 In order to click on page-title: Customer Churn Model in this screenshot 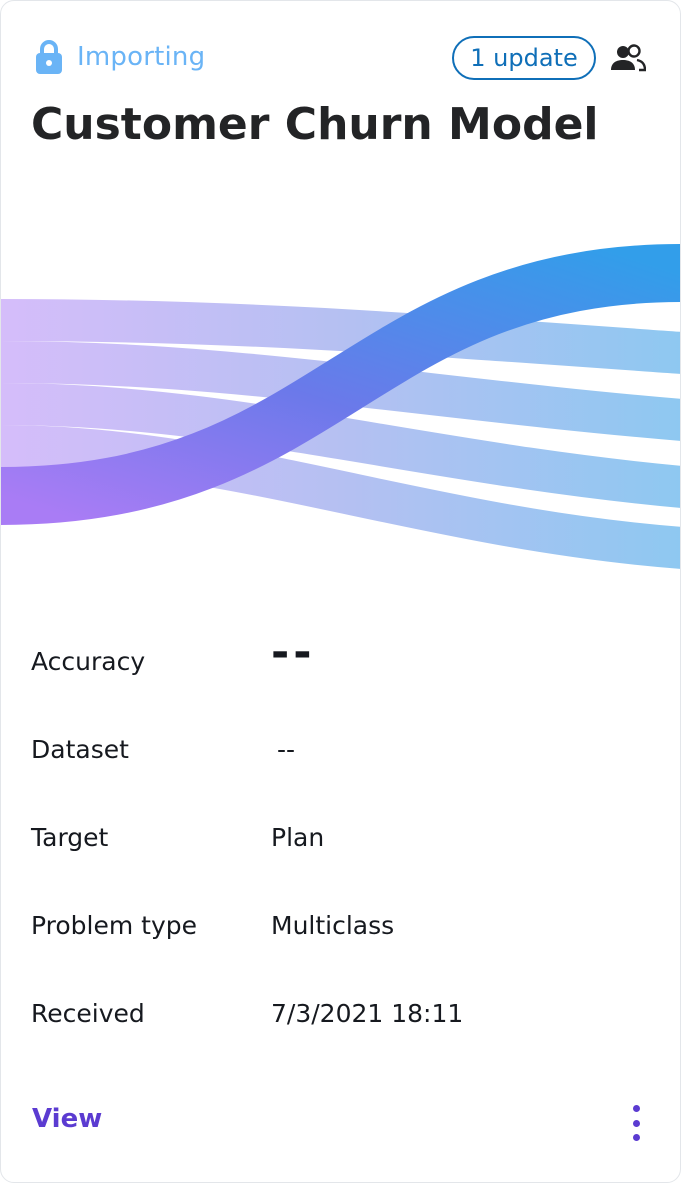, I will do `click(315, 124)`.